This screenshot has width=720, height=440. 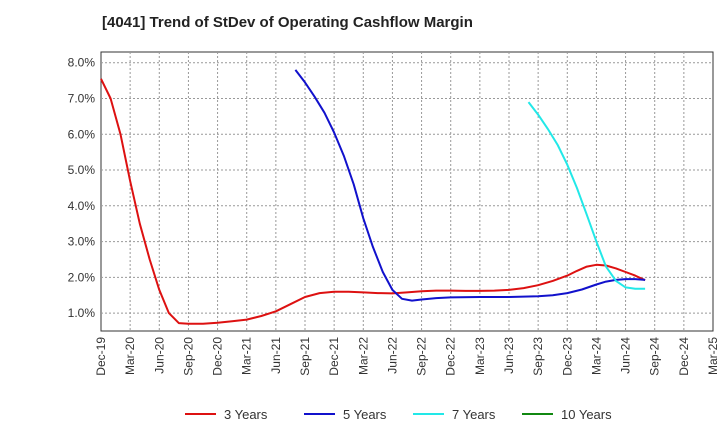 What do you see at coordinates (82, 242) in the screenshot?
I see `y-tick-label: 3.0%` at bounding box center [82, 242].